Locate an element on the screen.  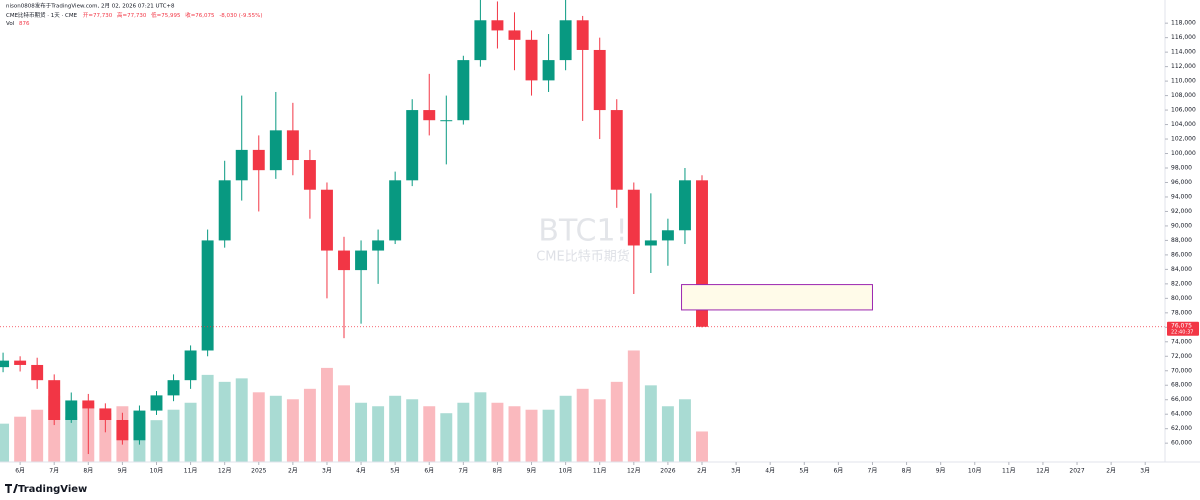
volume-value: 876 is located at coordinates (24, 24).